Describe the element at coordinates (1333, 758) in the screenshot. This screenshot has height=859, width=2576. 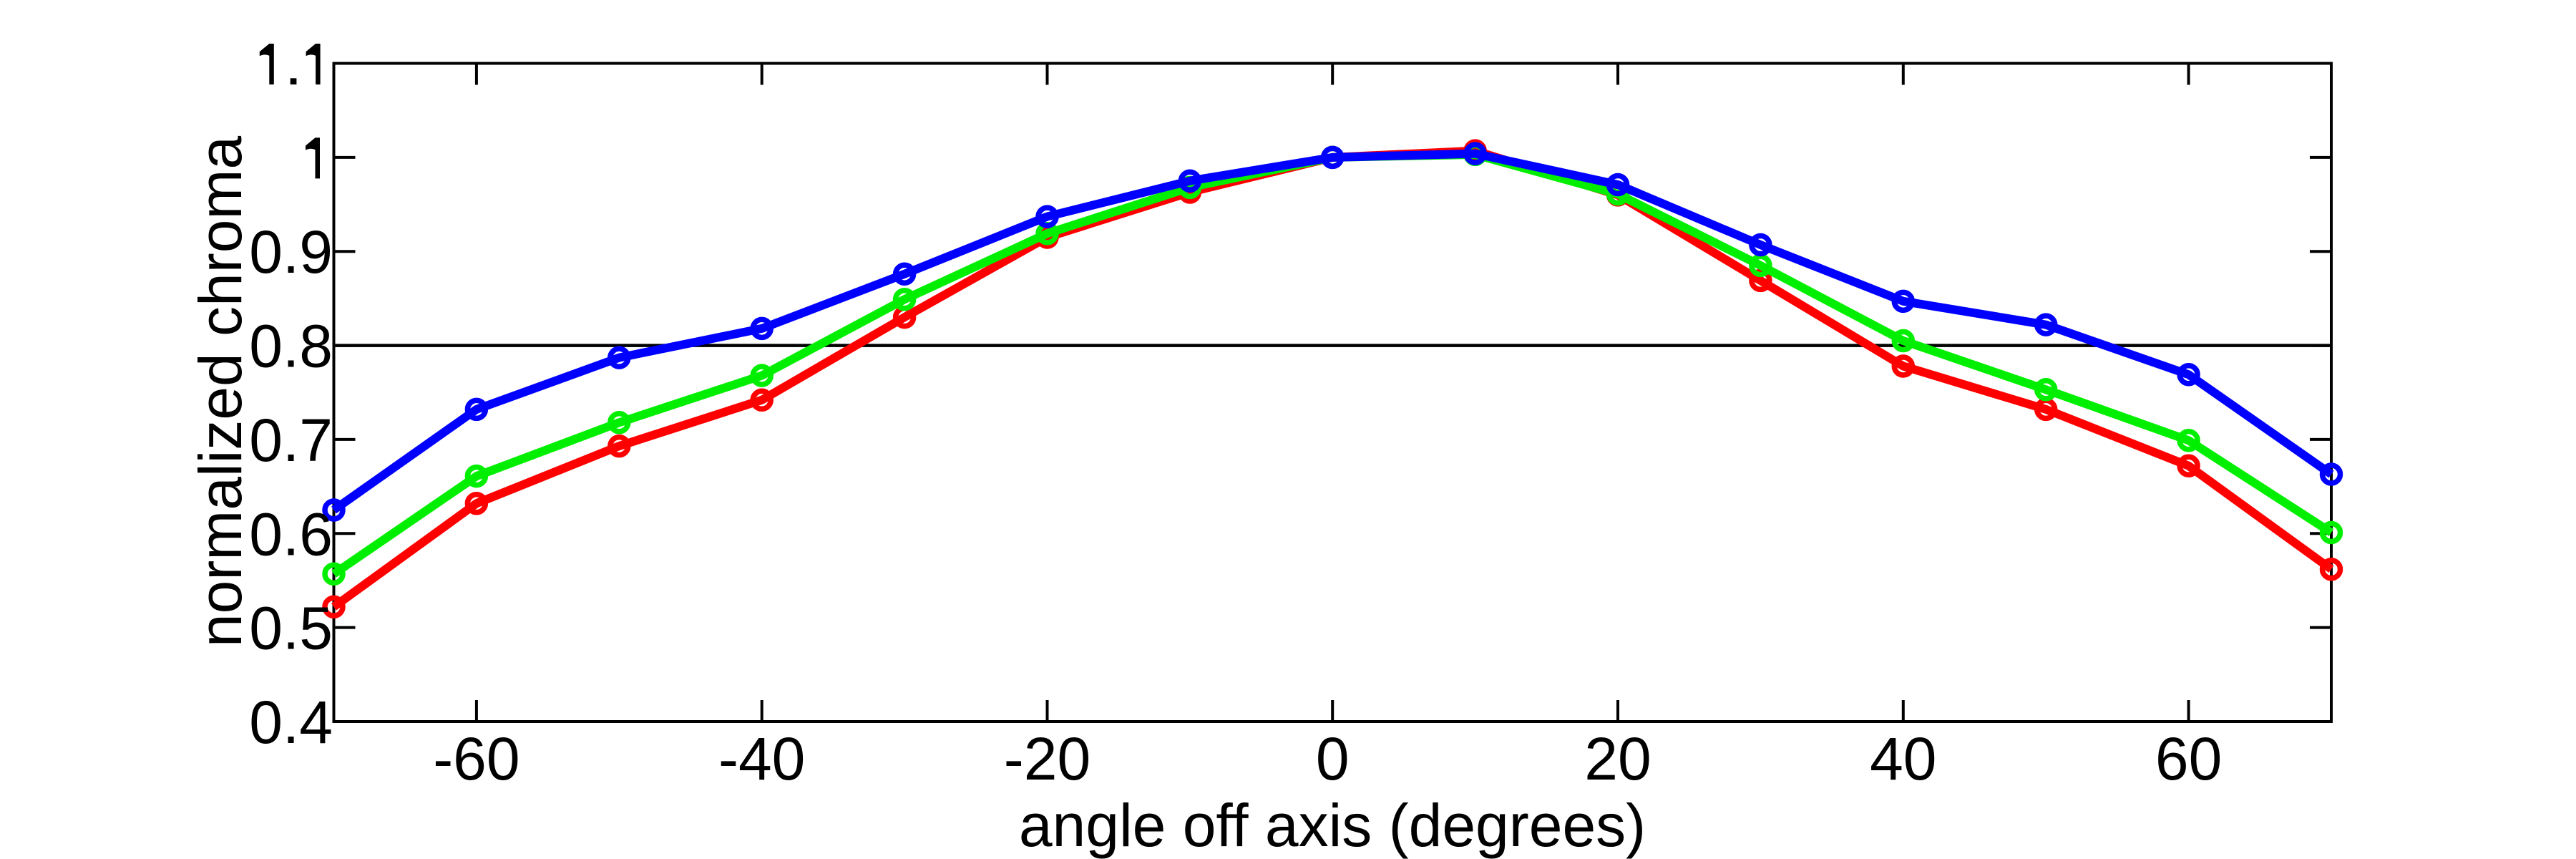
I see `svg-text: 0` at that location.